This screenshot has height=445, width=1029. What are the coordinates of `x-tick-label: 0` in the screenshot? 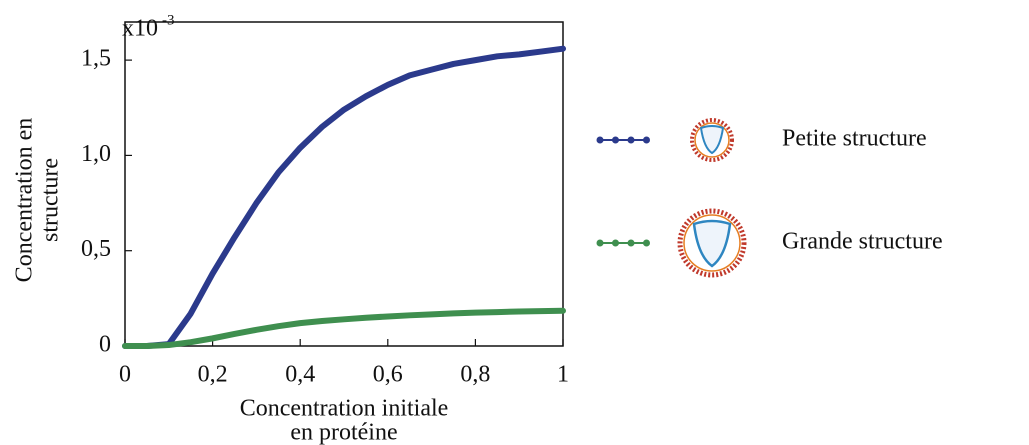 It's located at (125, 375).